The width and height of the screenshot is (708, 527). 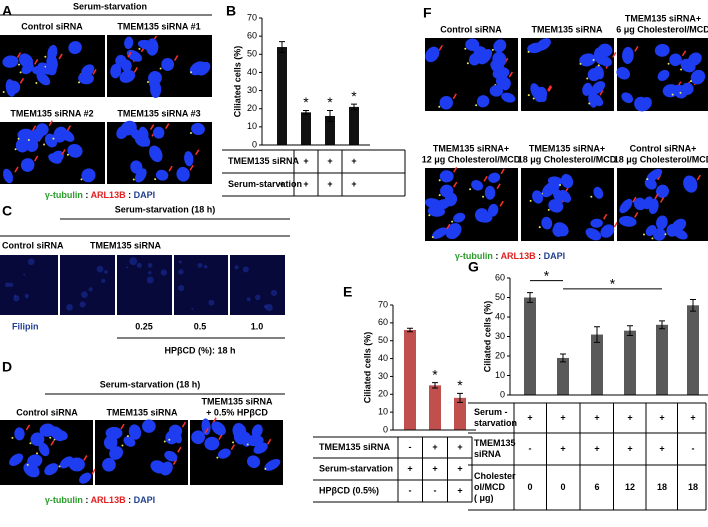 I want to click on image-label: Control siRNA+, so click(x=663, y=148).